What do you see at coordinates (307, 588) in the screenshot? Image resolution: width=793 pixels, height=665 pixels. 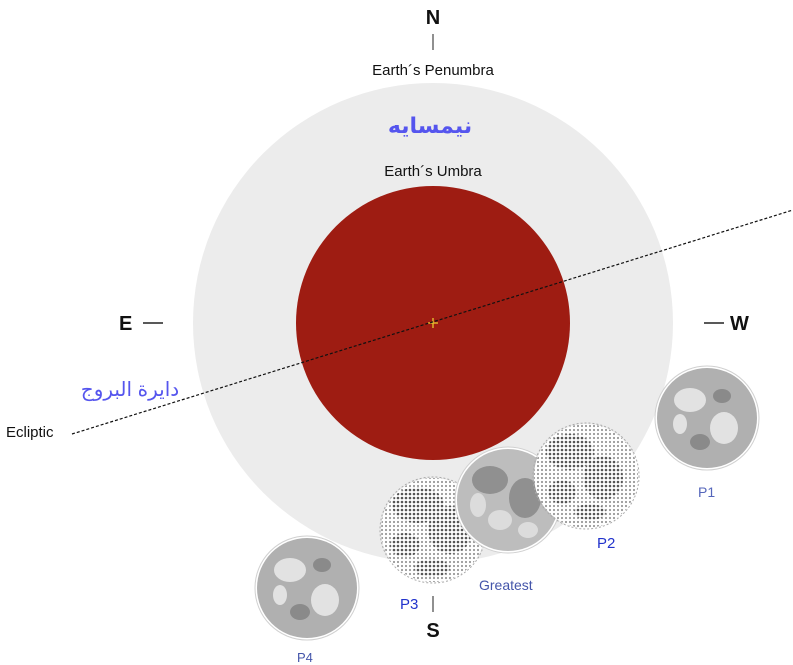 I see `moon-p4` at bounding box center [307, 588].